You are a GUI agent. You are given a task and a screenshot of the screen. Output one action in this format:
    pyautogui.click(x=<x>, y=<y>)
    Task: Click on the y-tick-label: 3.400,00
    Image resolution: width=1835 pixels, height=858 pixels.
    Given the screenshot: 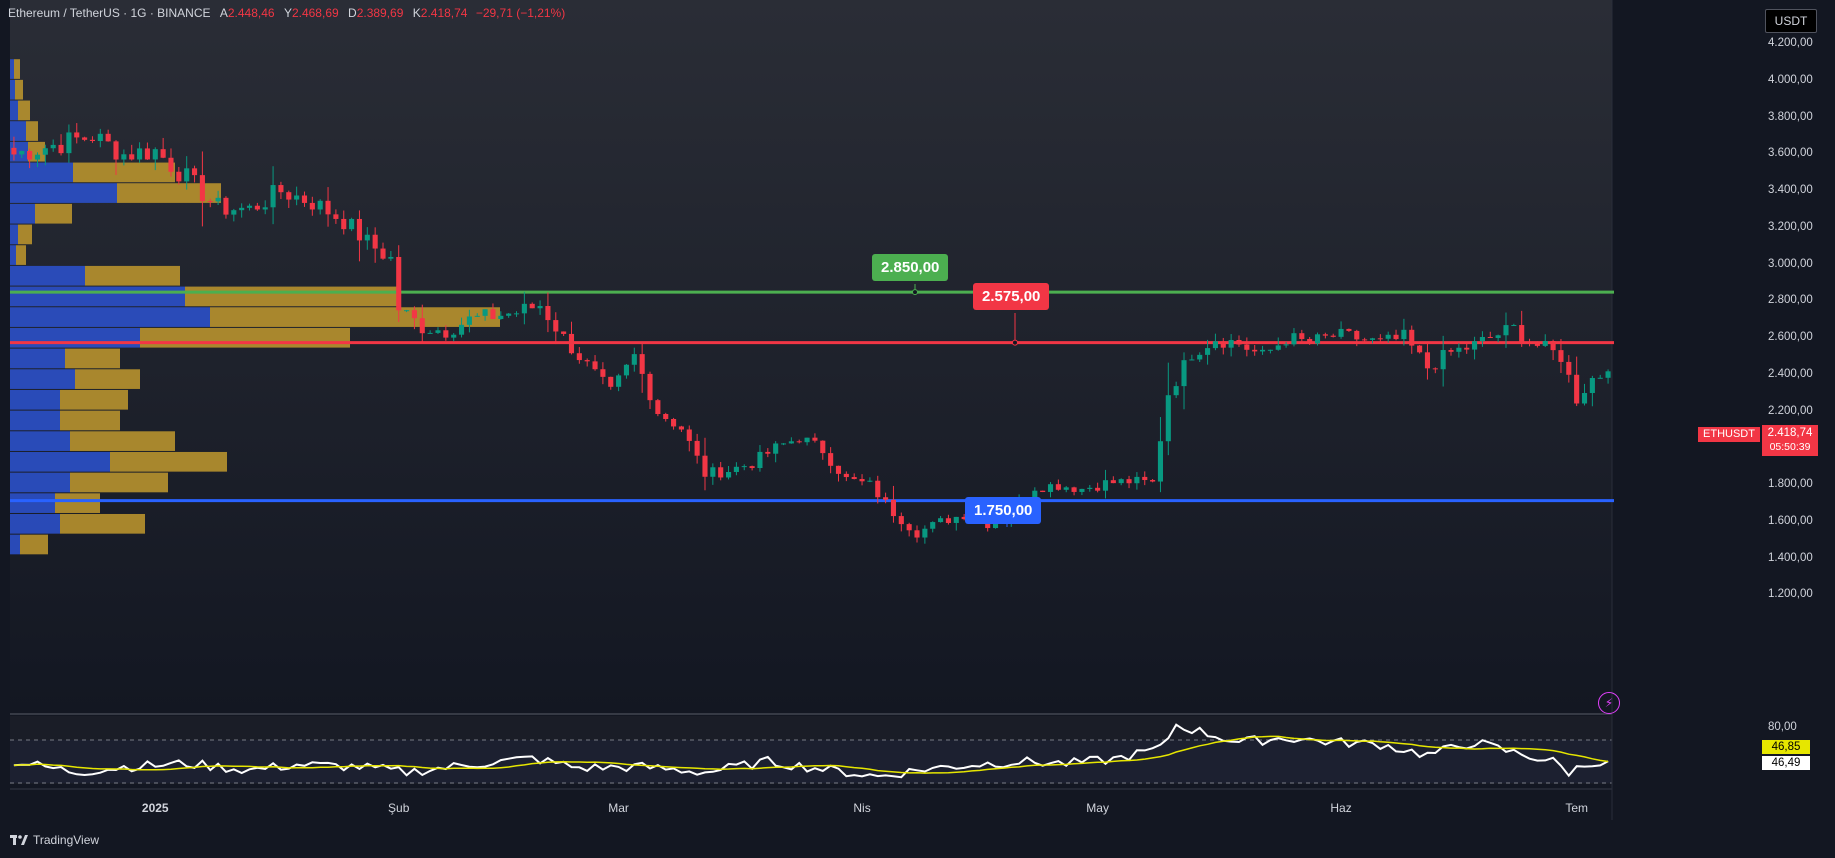 What is the action you would take?
    pyautogui.click(x=1790, y=190)
    